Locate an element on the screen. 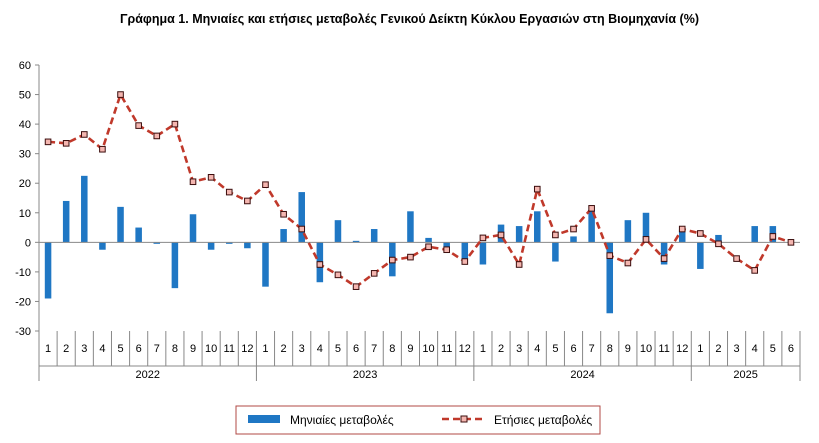  y-tick-label: 50 is located at coordinates (25, 96).